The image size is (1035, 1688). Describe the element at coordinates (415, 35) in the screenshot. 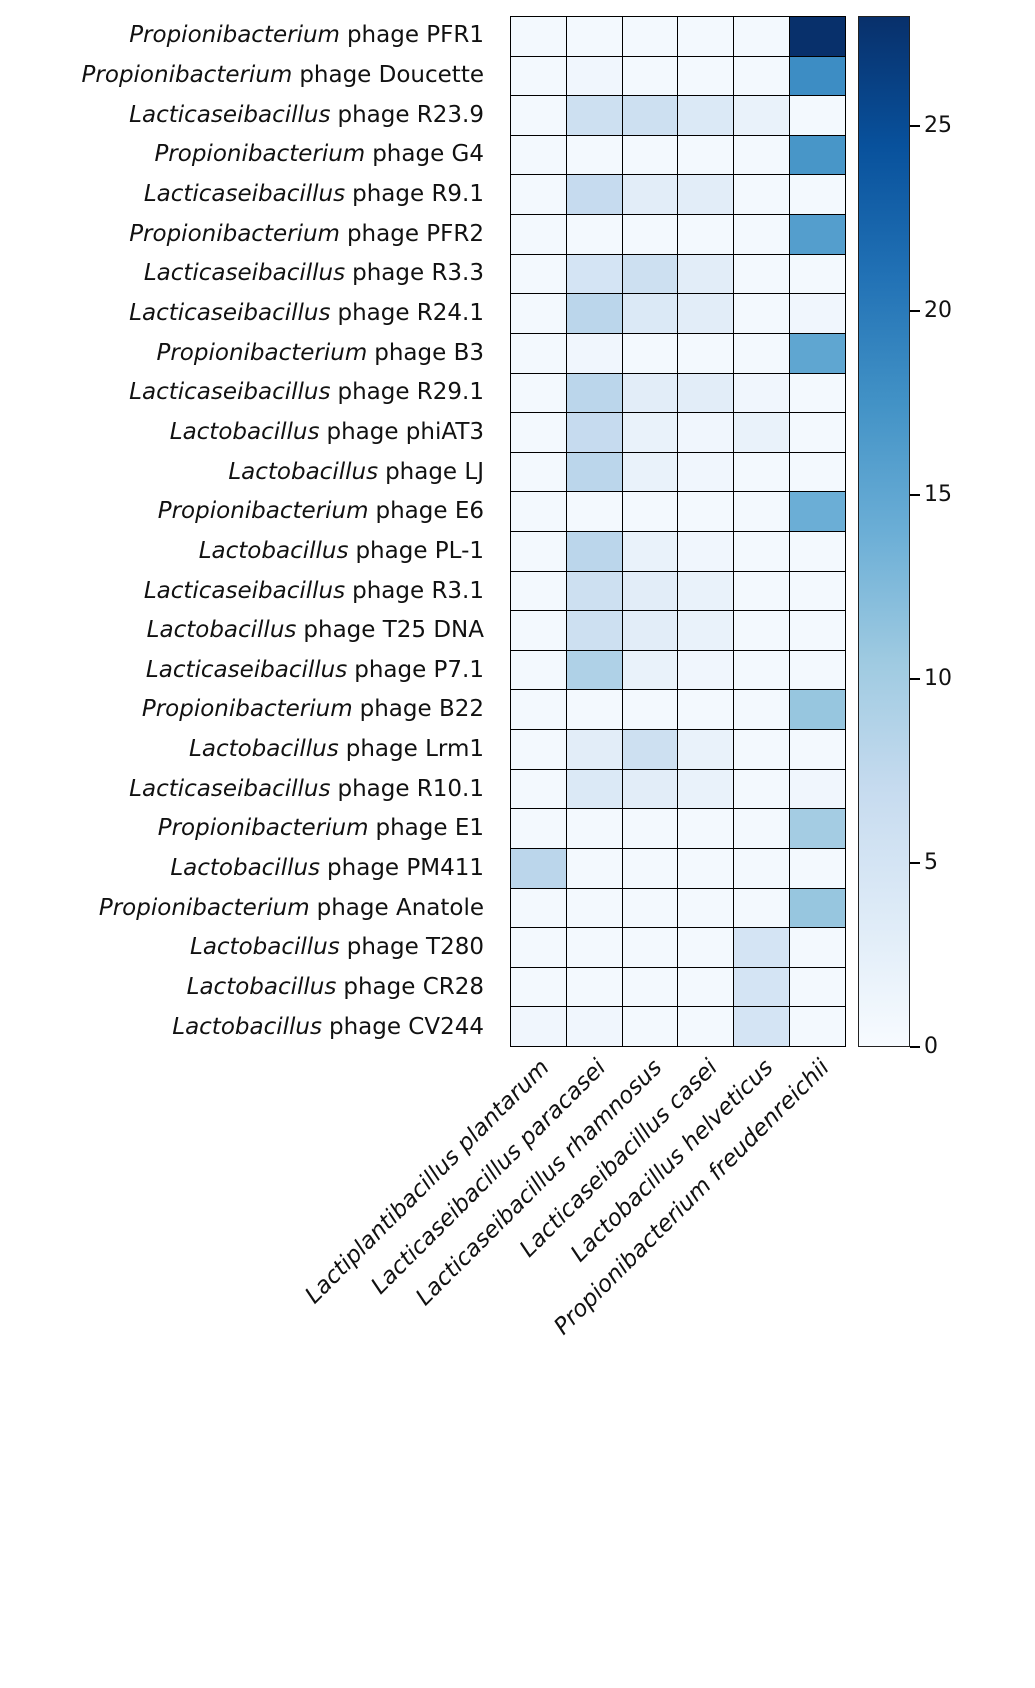

I see `row-label-rest: phage PFR1` at that location.